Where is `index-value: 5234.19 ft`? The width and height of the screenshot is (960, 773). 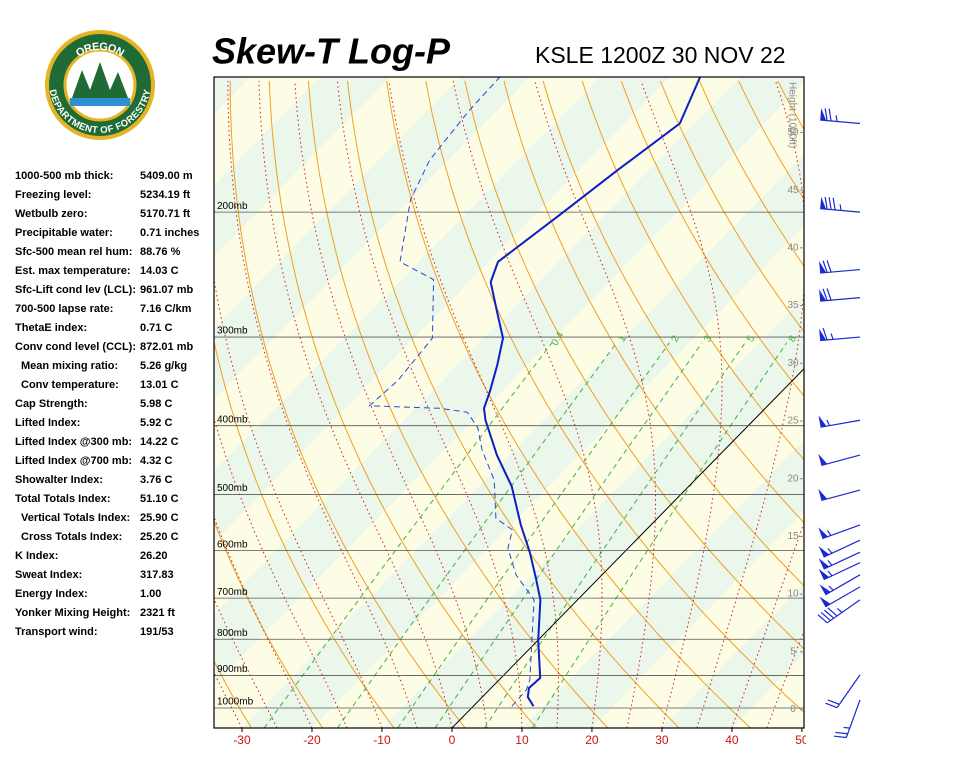 index-value: 5234.19 ft is located at coordinates (165, 195).